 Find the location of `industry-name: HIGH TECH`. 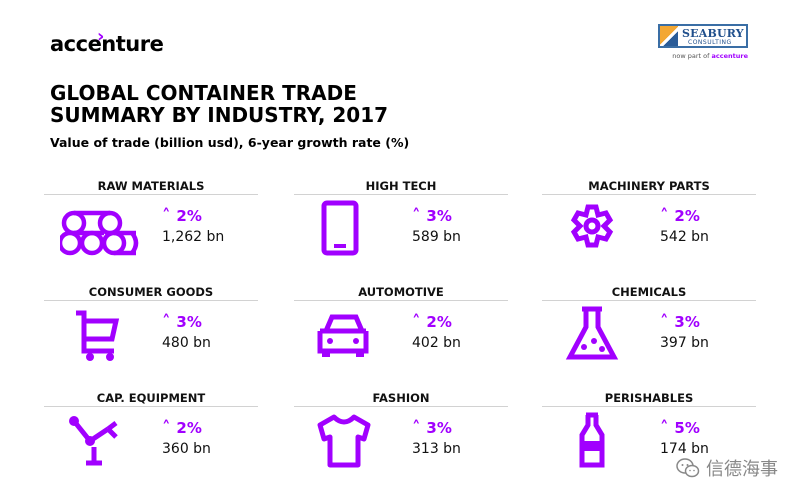

industry-name: HIGH TECH is located at coordinates (401, 186).